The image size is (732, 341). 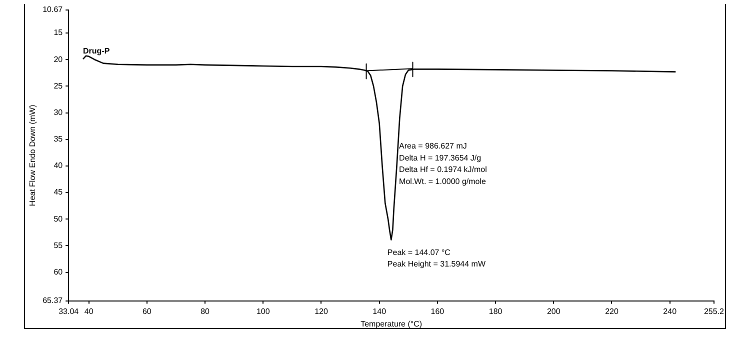 What do you see at coordinates (59, 112) in the screenshot?
I see `y-tick-label: 30` at bounding box center [59, 112].